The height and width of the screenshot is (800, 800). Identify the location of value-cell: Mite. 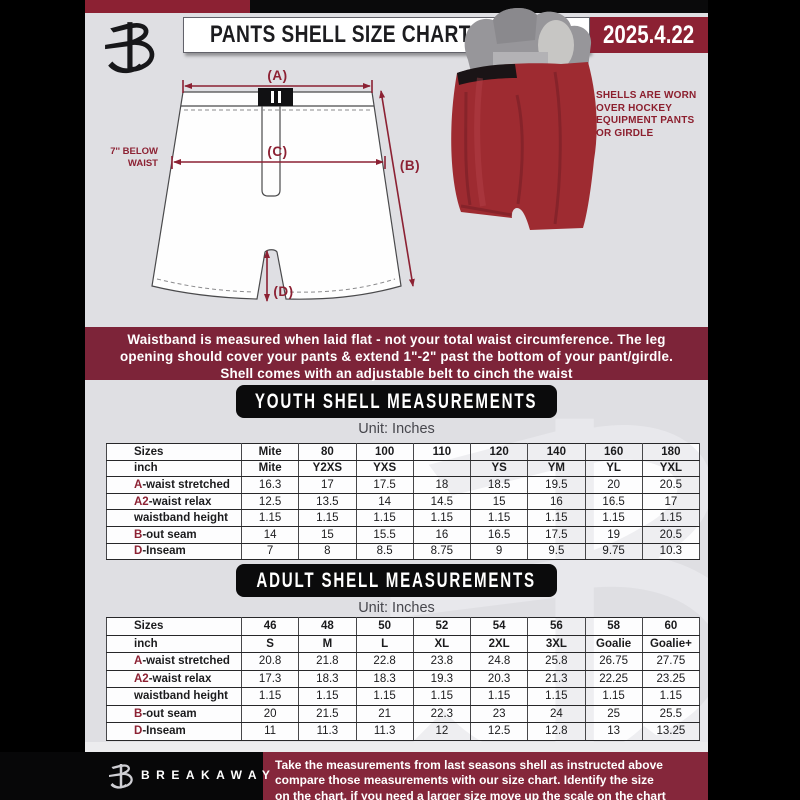
(270, 468).